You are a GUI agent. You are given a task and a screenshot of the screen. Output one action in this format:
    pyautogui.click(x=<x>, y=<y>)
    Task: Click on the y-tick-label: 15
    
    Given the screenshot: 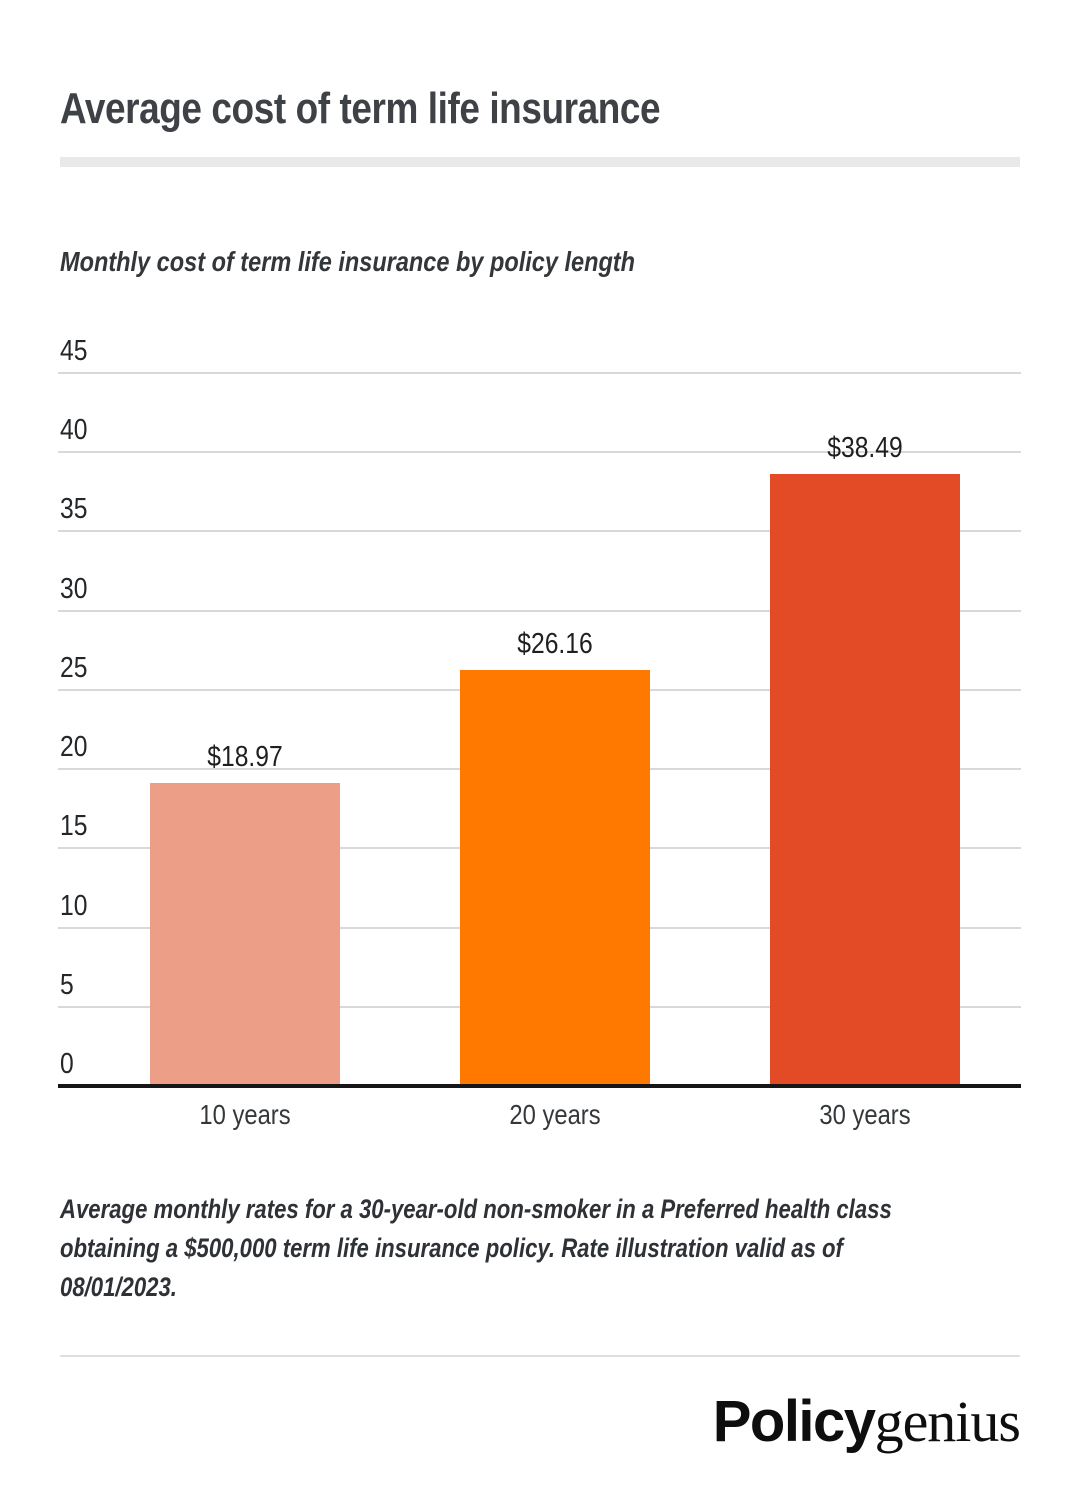 What is the action you would take?
    pyautogui.click(x=74, y=826)
    